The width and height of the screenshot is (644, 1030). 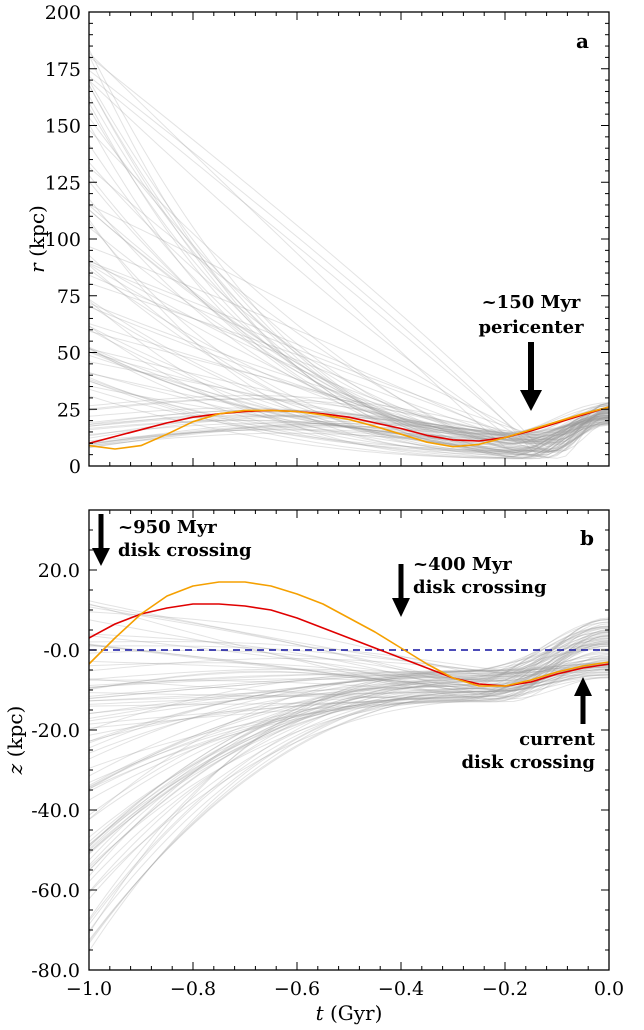 I want to click on y-tick-label: -0.0, so click(x=61, y=651).